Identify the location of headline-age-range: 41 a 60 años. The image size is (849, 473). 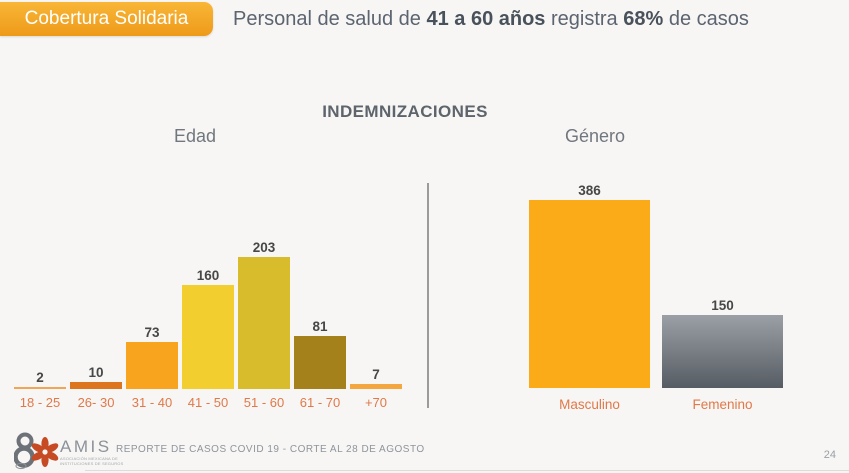
(486, 19).